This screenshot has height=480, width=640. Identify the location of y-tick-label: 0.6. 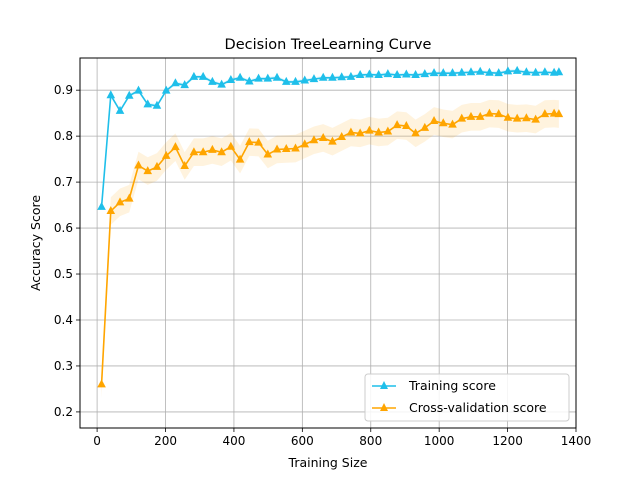
(63, 228).